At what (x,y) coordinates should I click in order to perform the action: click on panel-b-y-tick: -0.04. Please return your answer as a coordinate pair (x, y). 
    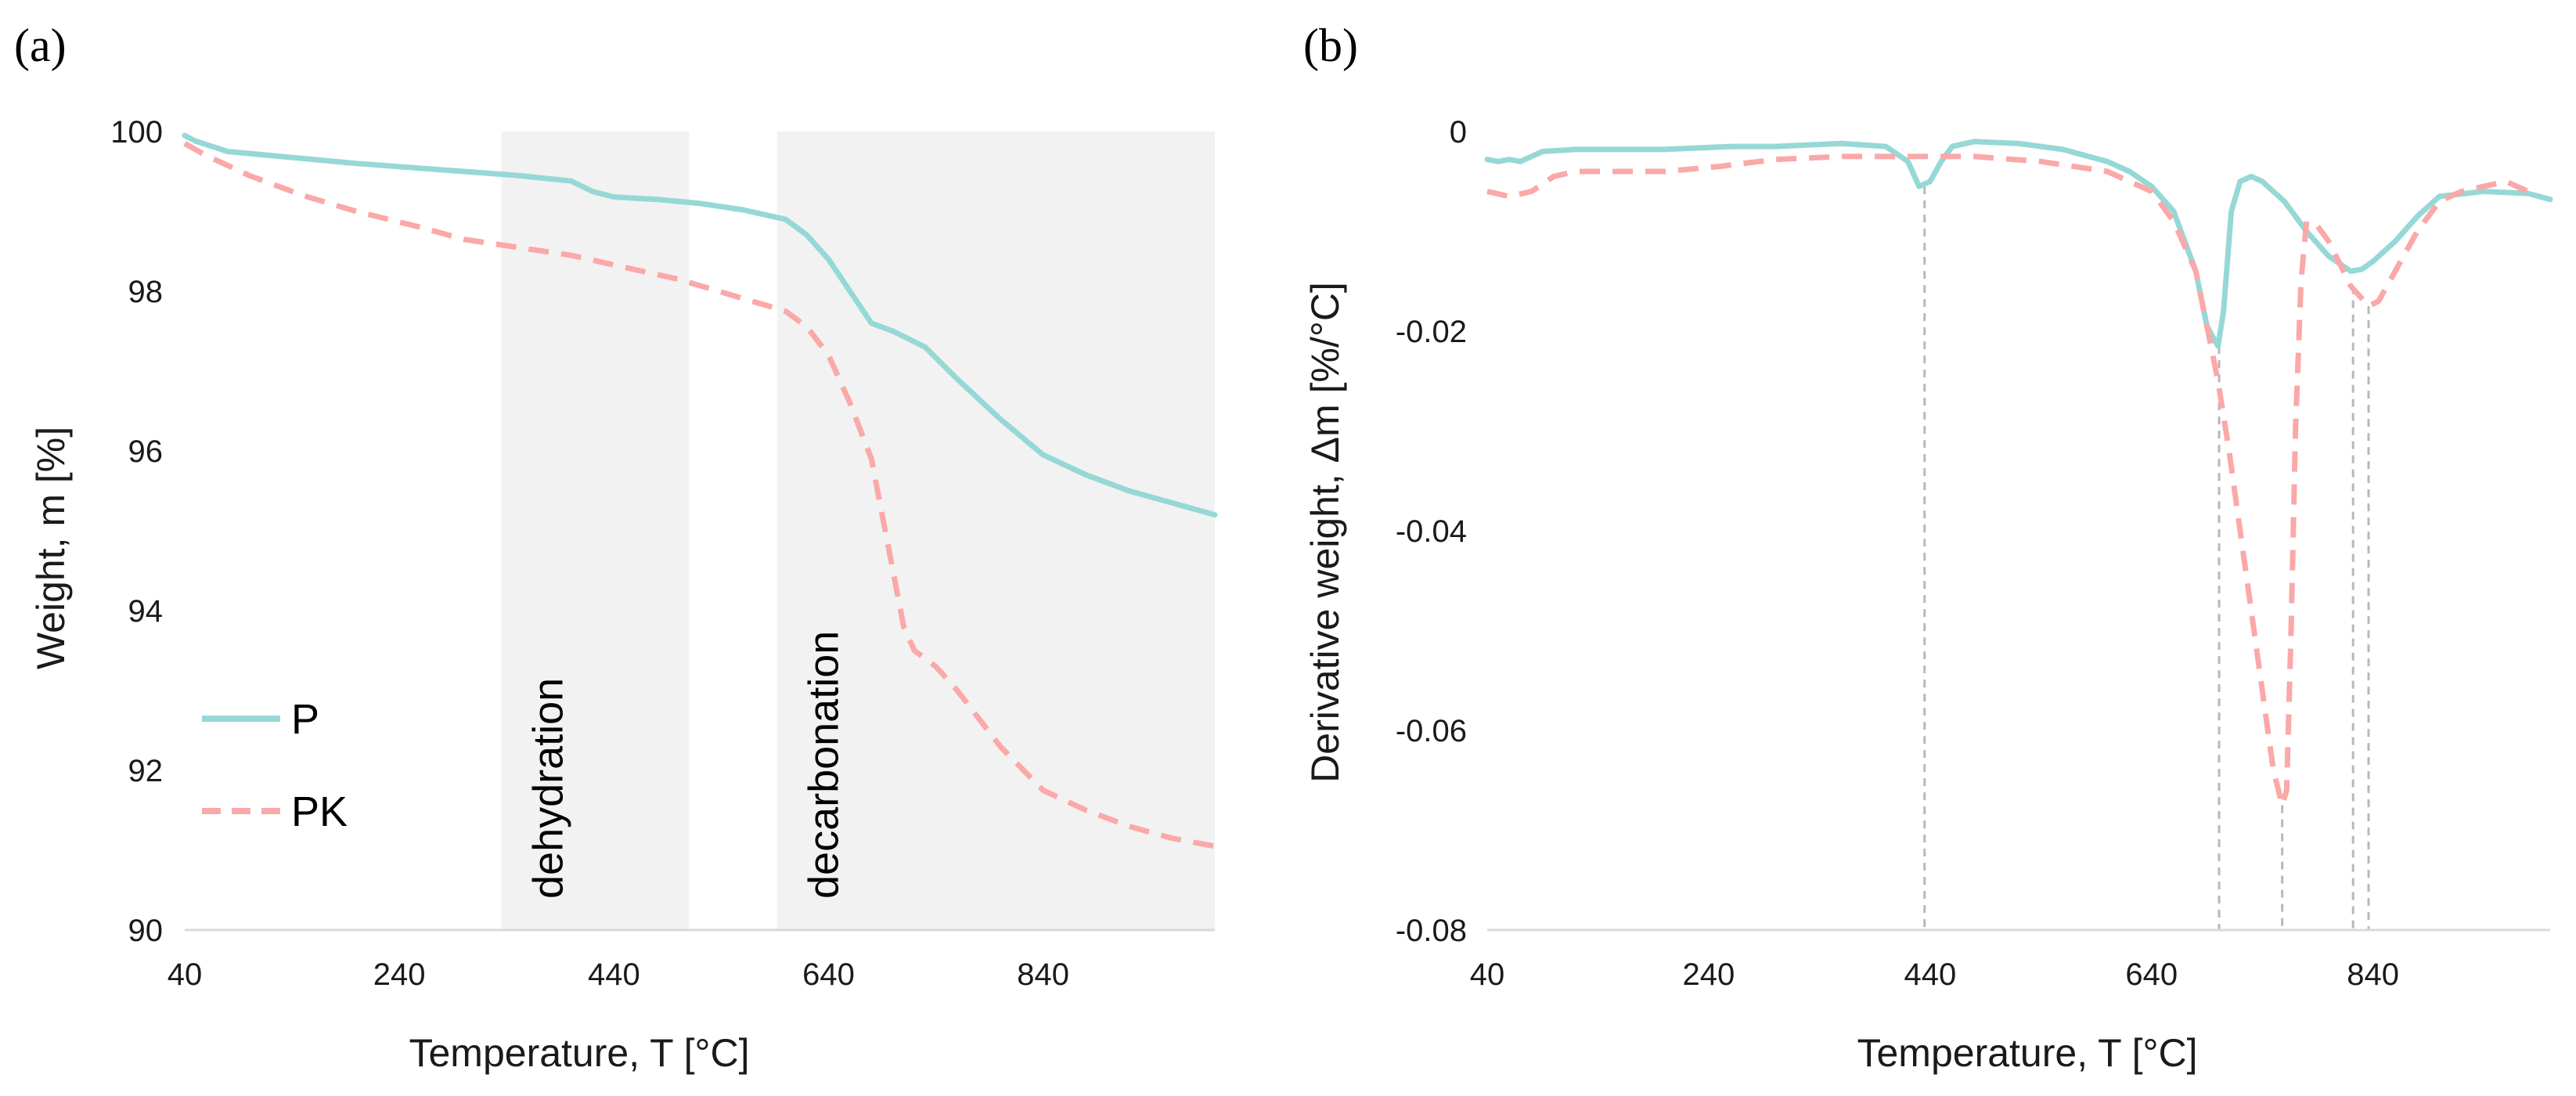
    Looking at the image, I should click on (1431, 531).